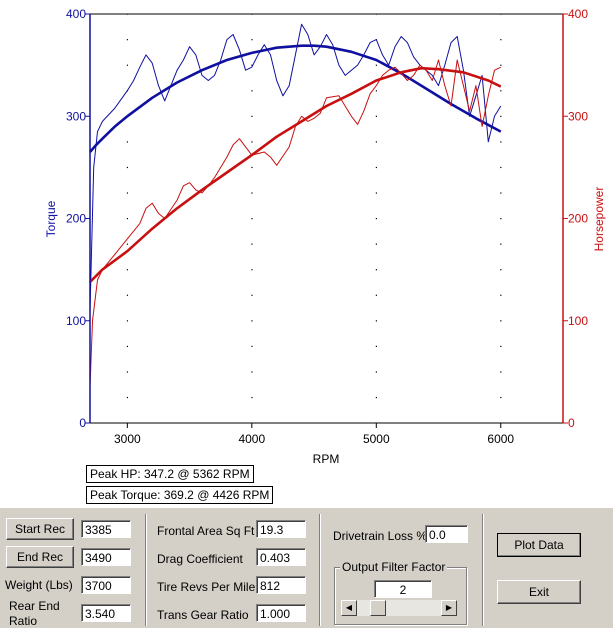  Describe the element at coordinates (106, 557) in the screenshot. I see `end-rec-input: 3490` at that location.